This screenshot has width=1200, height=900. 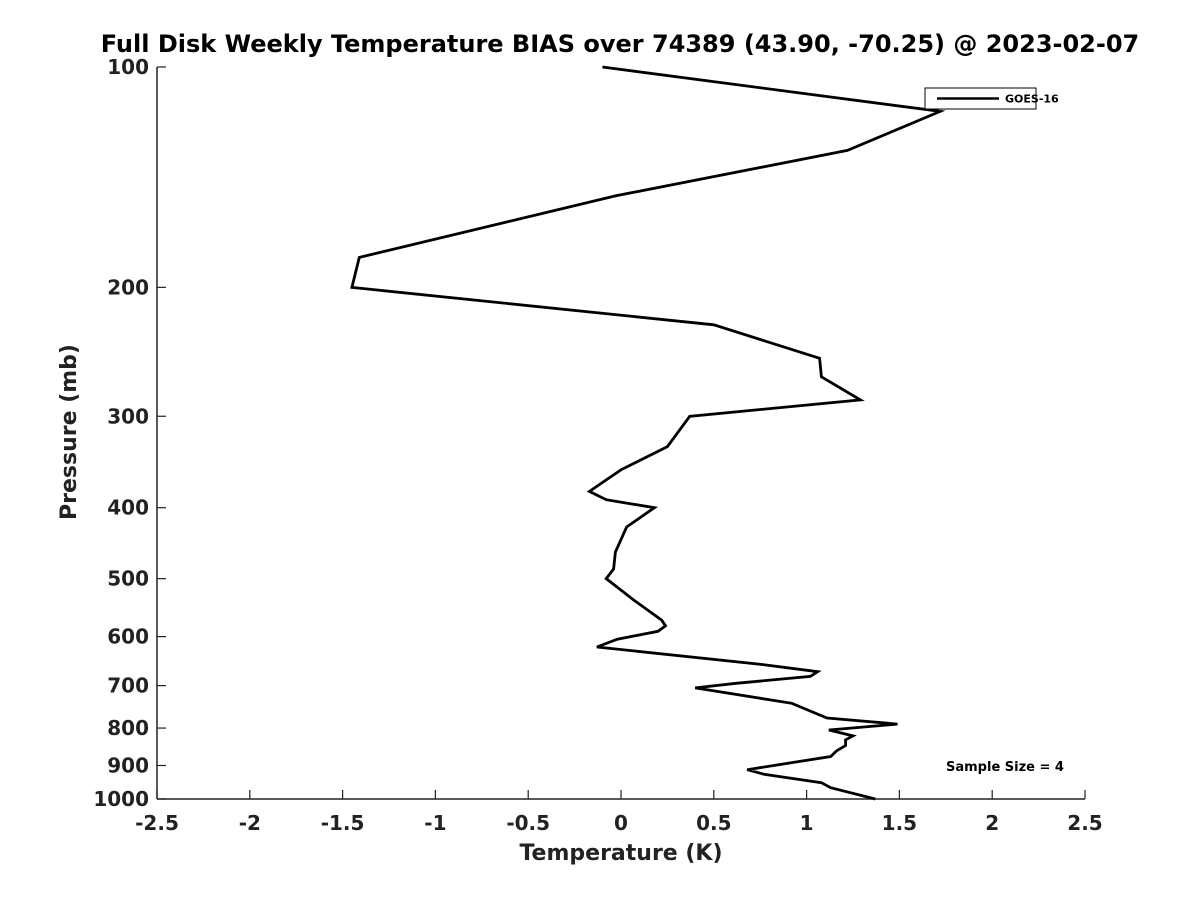 I want to click on y-tick-label: 600, so click(x=128, y=637).